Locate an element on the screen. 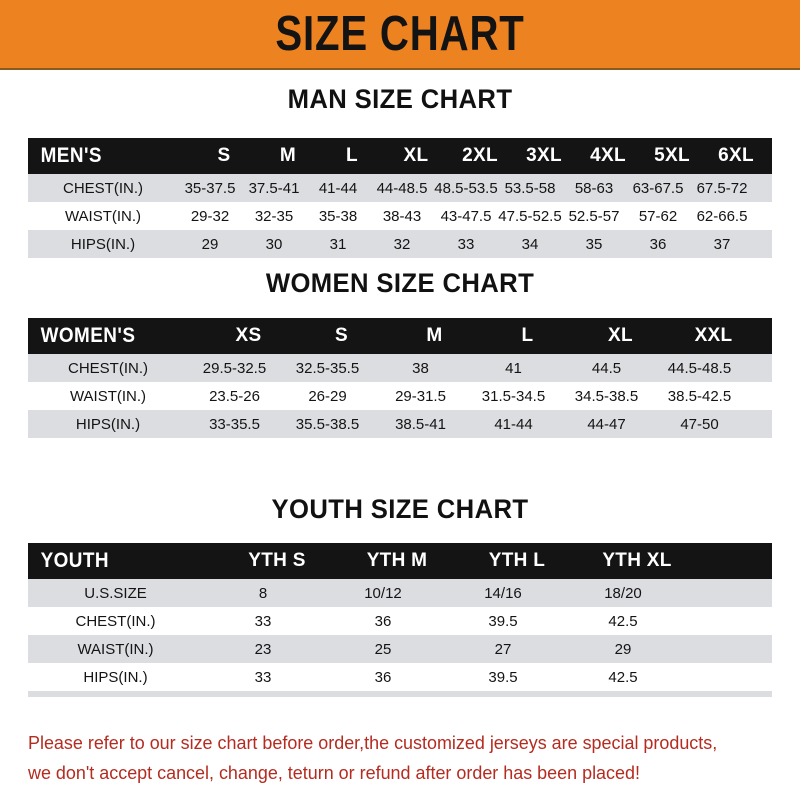 This screenshot has width=800, height=800. women-size-header: XS is located at coordinates (248, 335).